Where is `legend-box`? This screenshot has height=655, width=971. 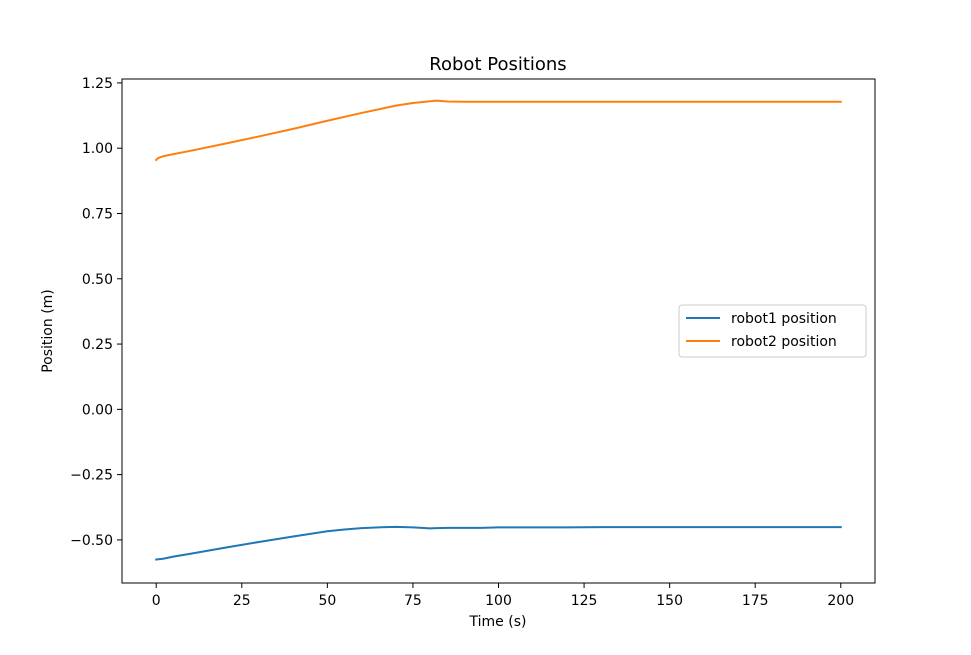 legend-box is located at coordinates (772, 331).